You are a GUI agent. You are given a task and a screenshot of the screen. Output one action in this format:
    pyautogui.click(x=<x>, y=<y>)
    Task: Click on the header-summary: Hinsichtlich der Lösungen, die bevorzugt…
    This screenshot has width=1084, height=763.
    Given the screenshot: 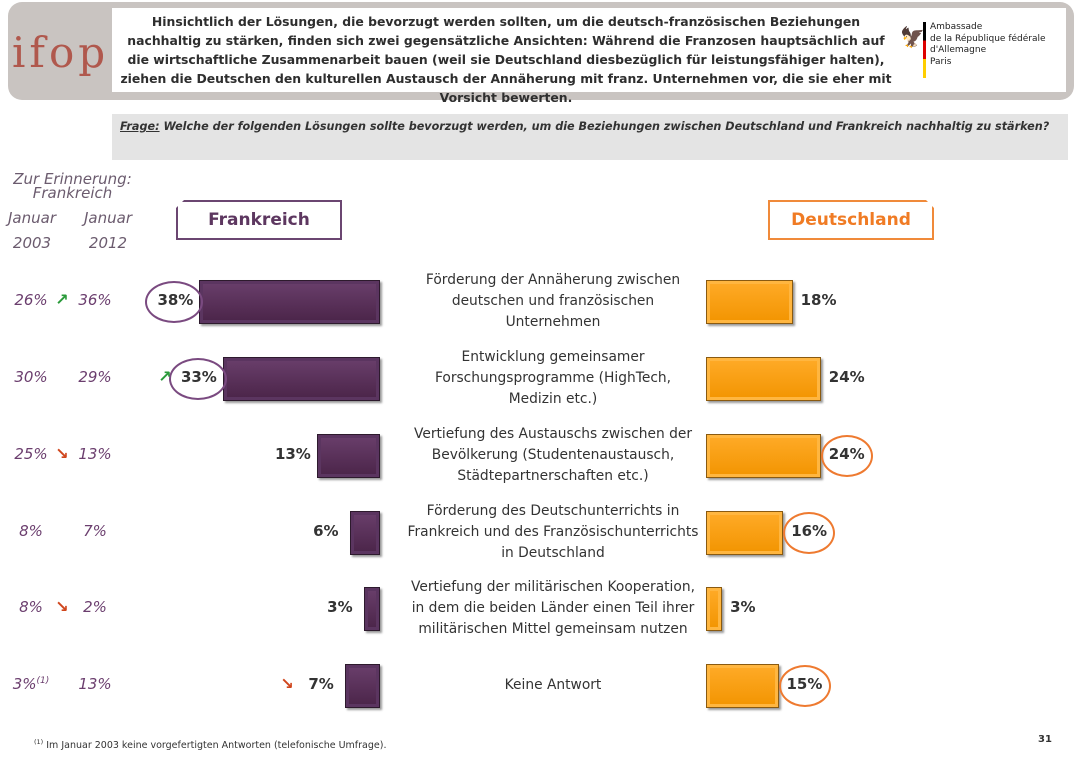 What is the action you would take?
    pyautogui.click(x=506, y=59)
    